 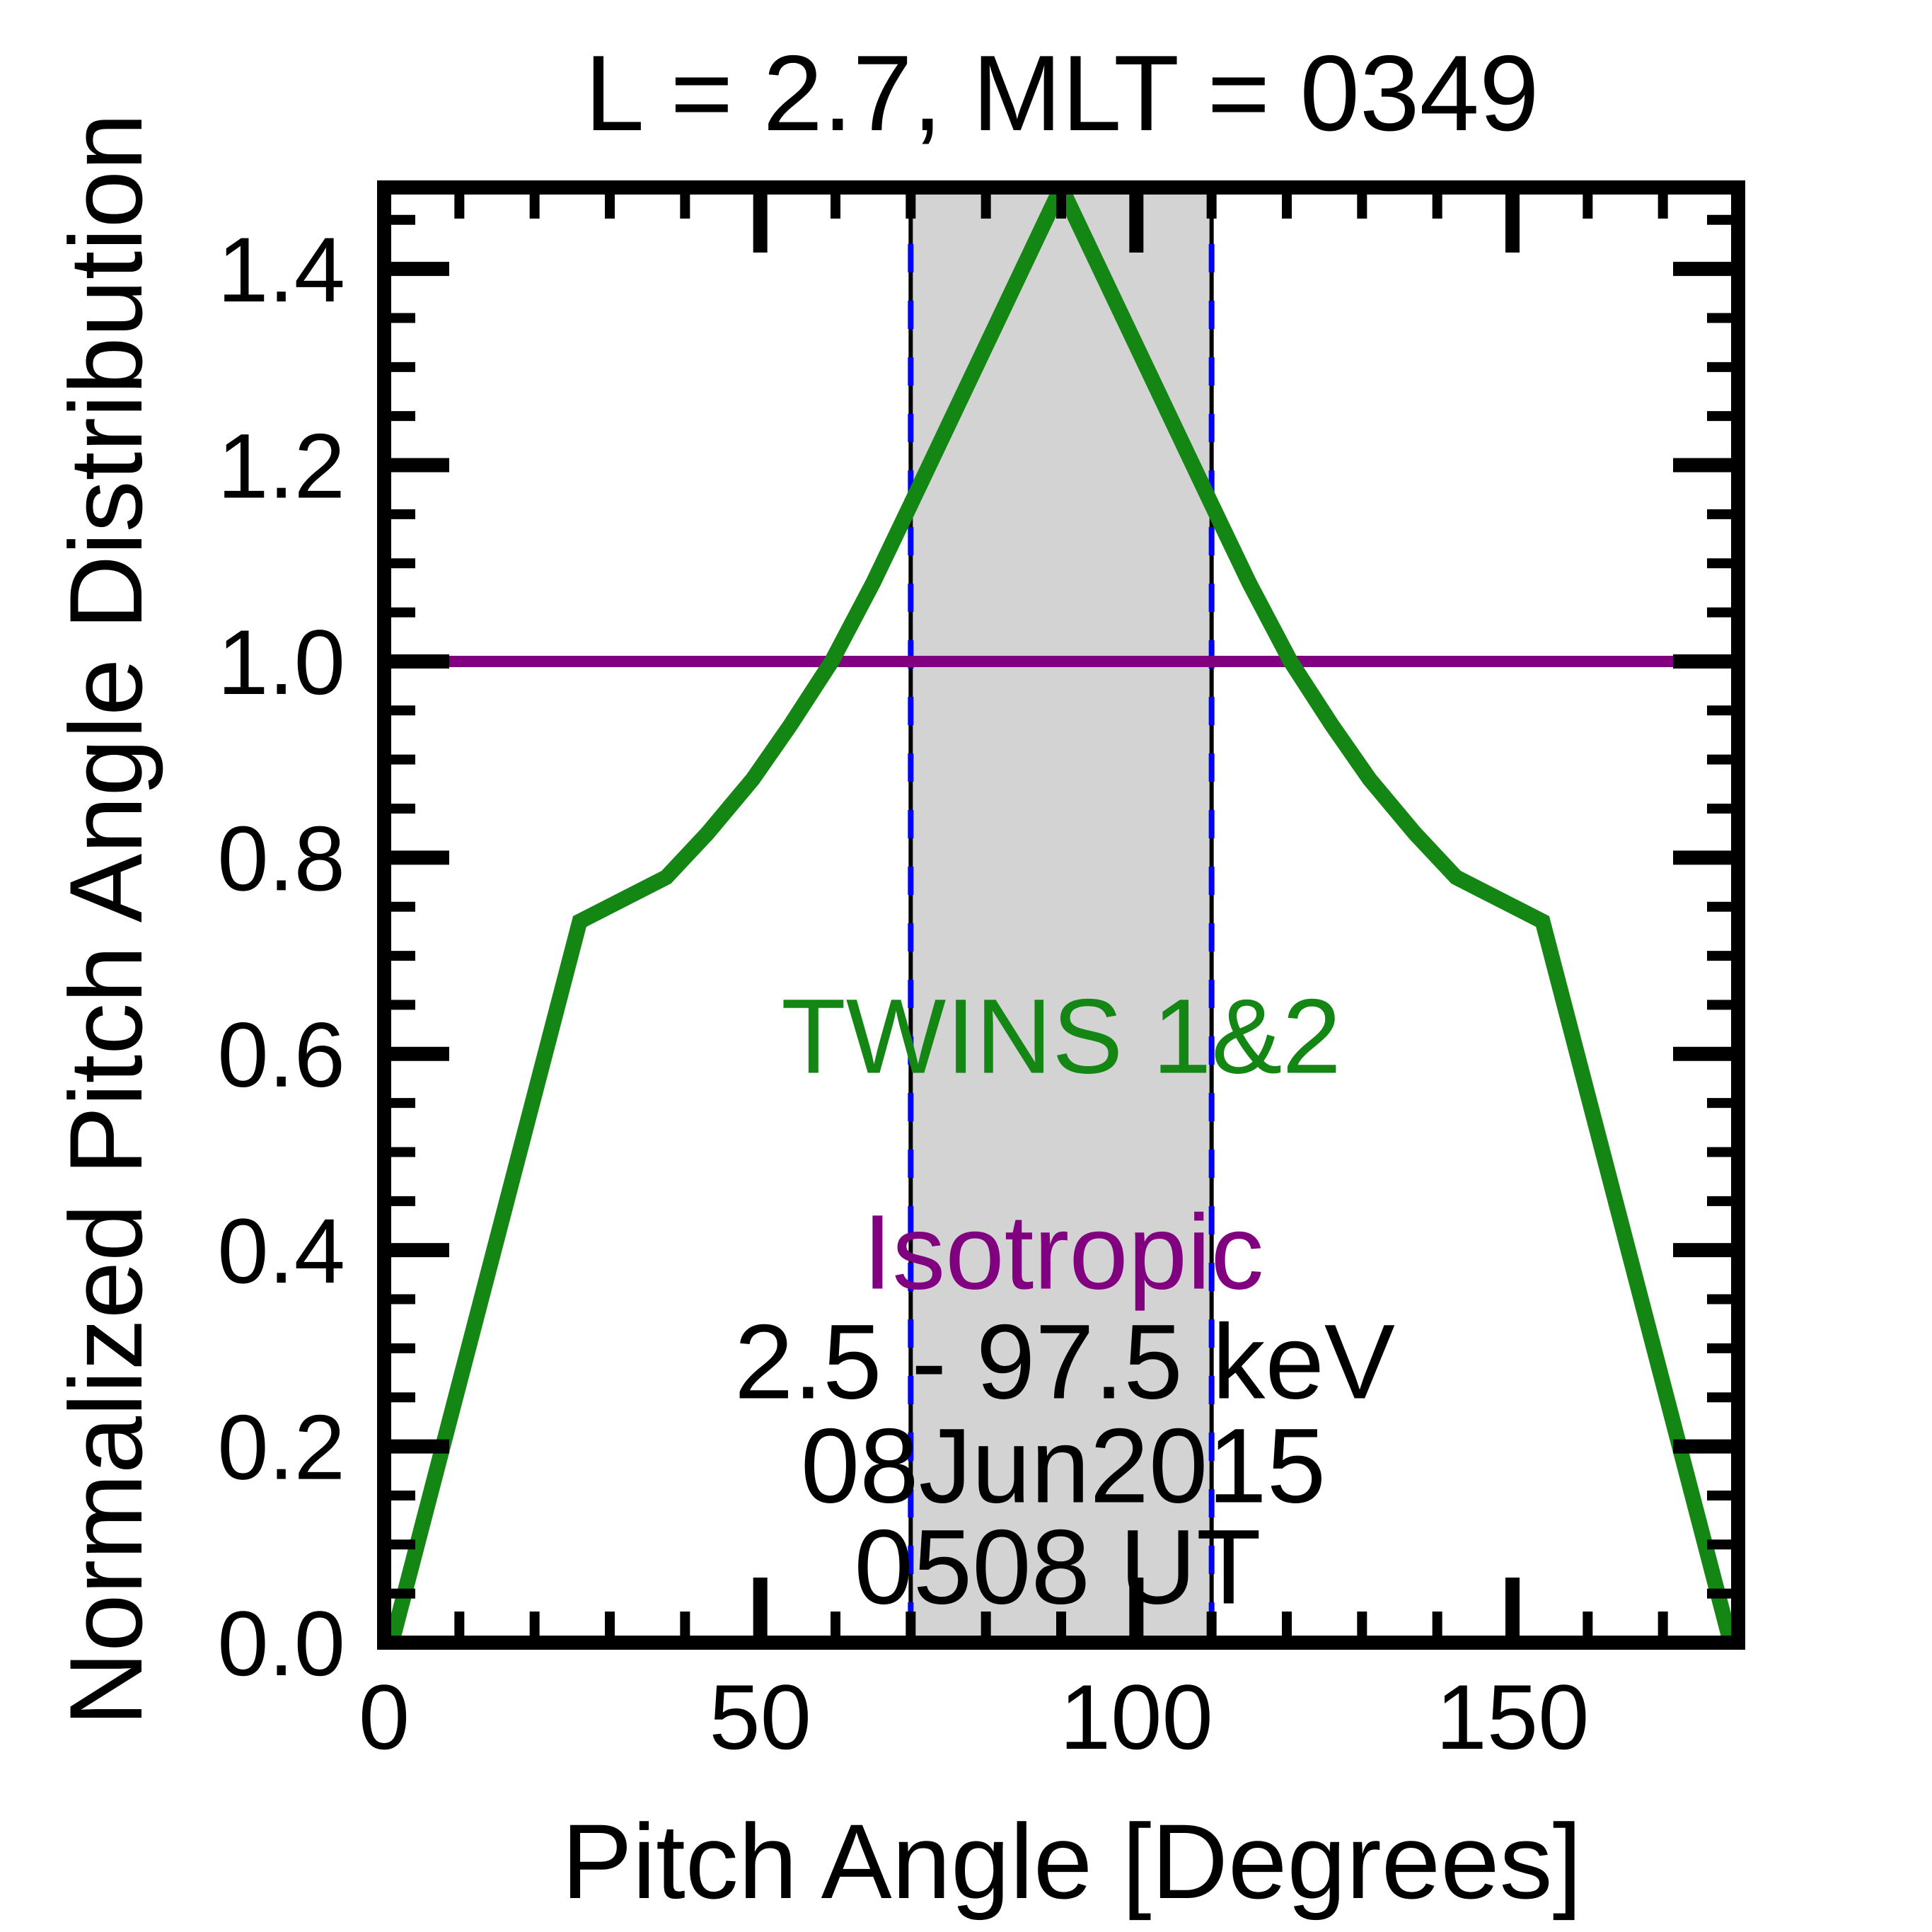 What do you see at coordinates (760, 1717) in the screenshot?
I see `x-tick-label: 50` at bounding box center [760, 1717].